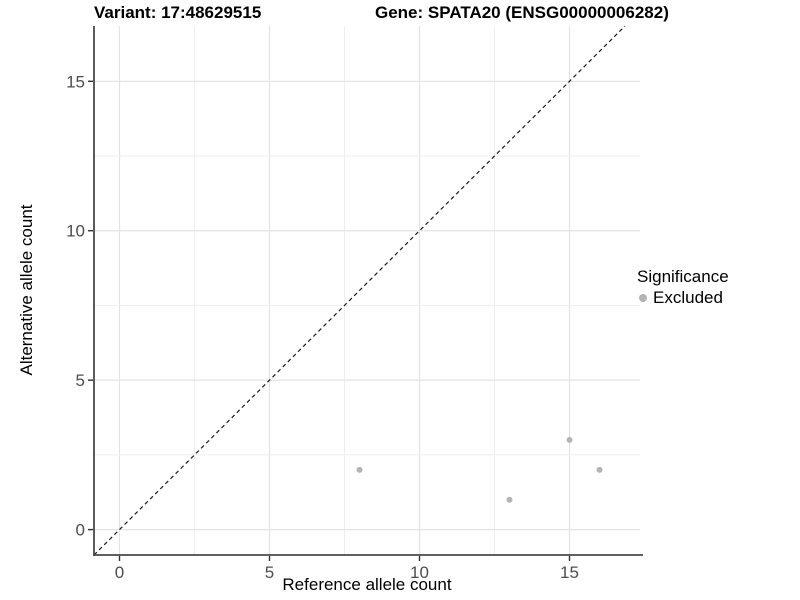 This screenshot has width=800, height=600. Describe the element at coordinates (26, 290) in the screenshot. I see `y-axis-title: Alternative allele count` at that location.